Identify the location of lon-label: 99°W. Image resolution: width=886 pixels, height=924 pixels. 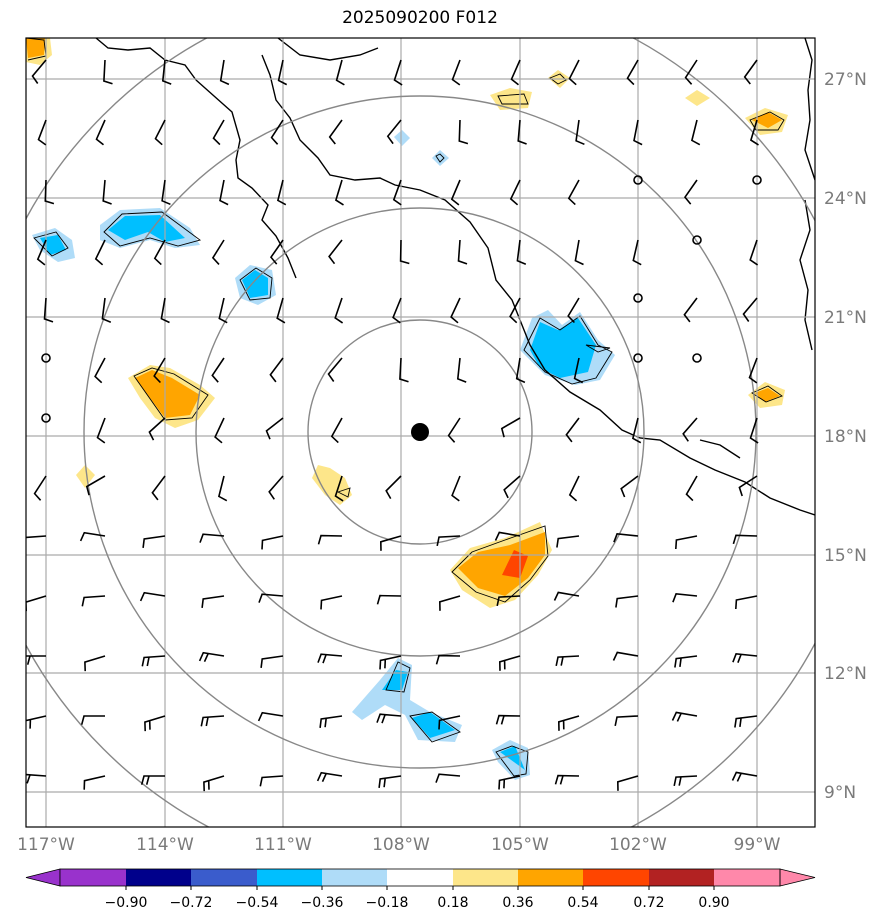
(757, 845).